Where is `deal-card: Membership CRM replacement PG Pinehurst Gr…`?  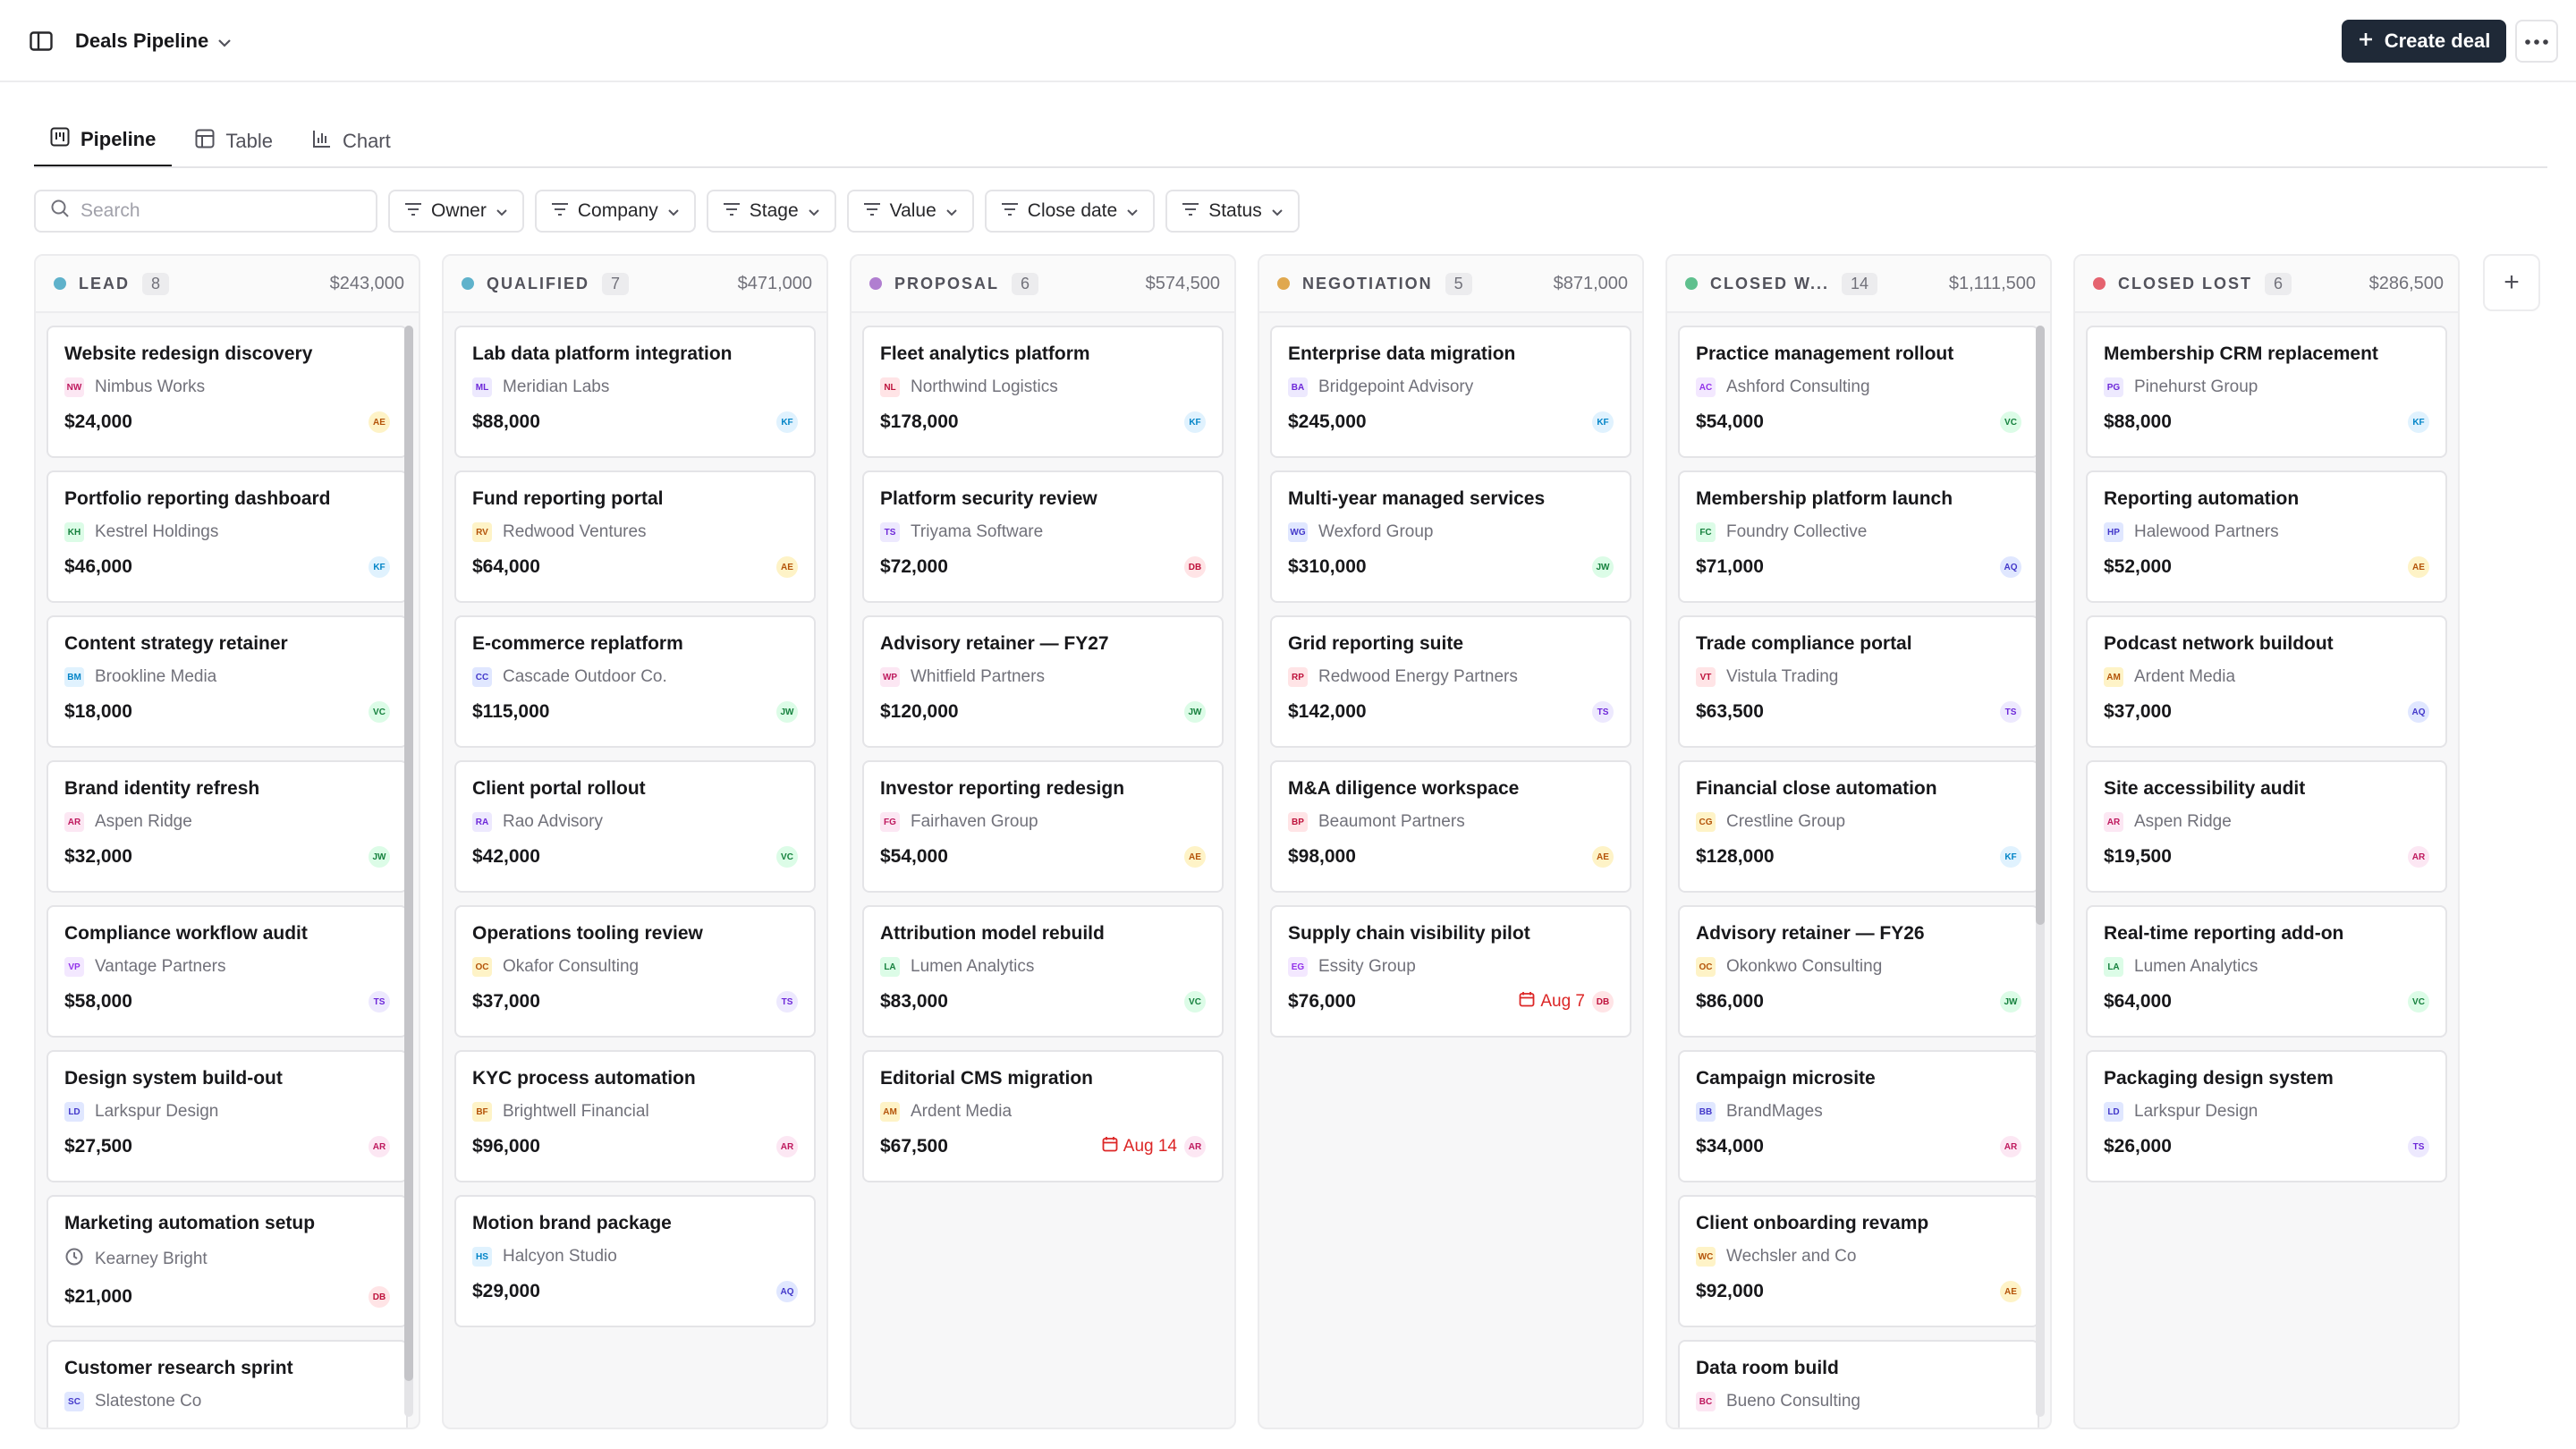 deal-card: Membership CRM replacement PG Pinehurst Gr… is located at coordinates (2266, 392).